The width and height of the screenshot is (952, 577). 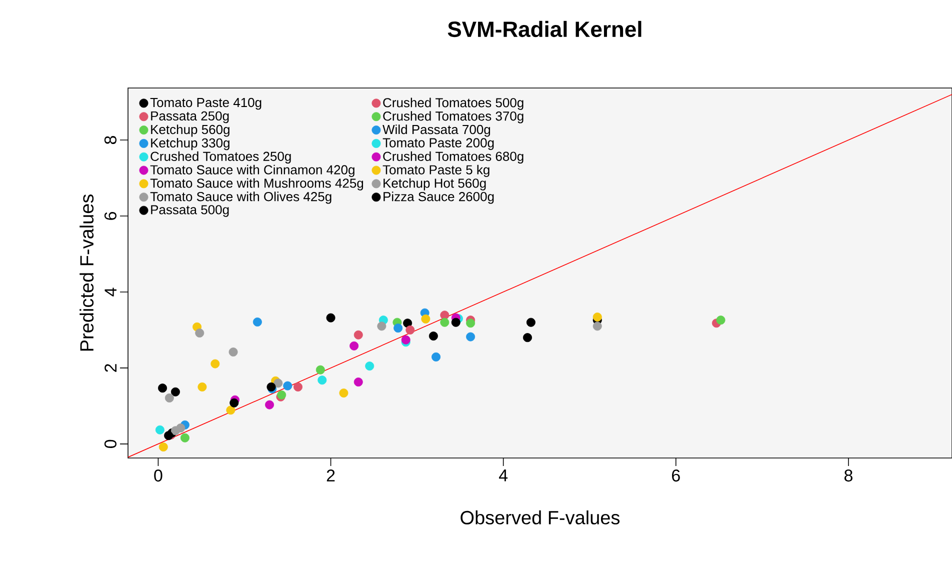 I want to click on legend-label: Ketchup 560g, so click(x=190, y=130).